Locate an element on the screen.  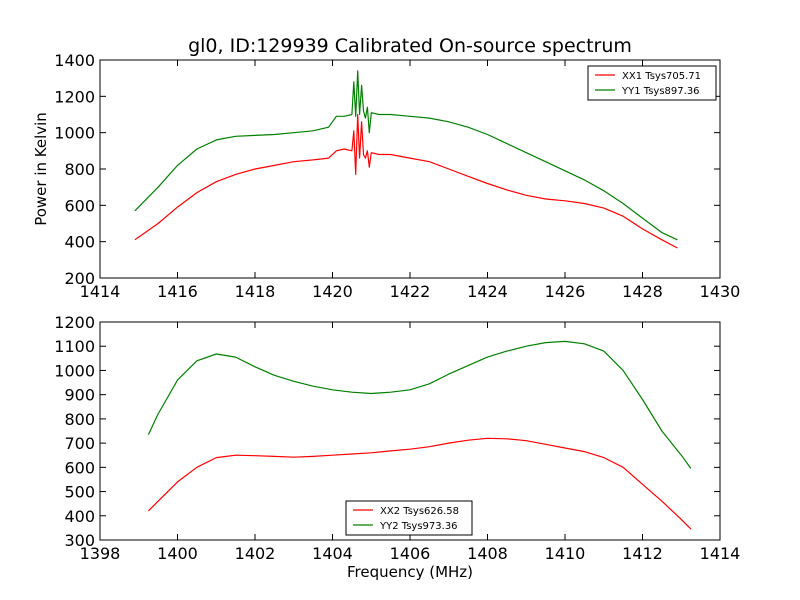
y-tick-label: 1400 is located at coordinates (74, 60).